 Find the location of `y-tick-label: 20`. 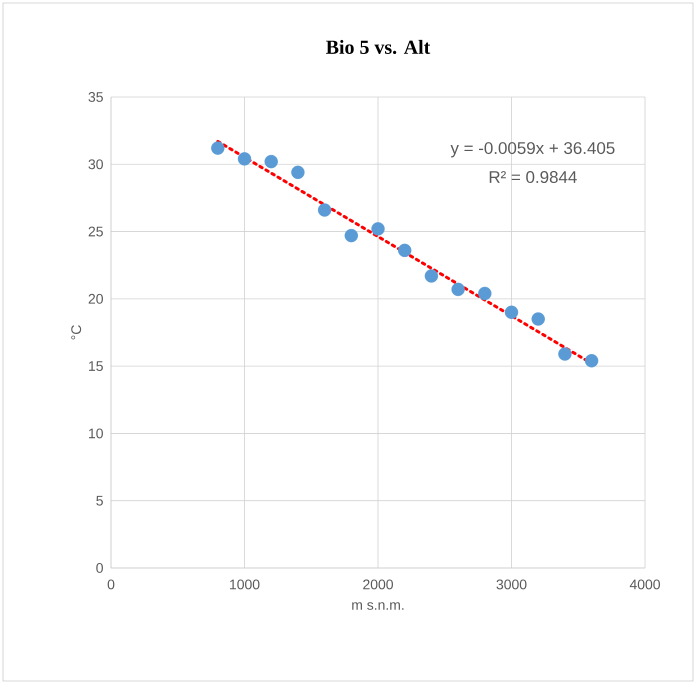

y-tick-label: 20 is located at coordinates (95, 299).